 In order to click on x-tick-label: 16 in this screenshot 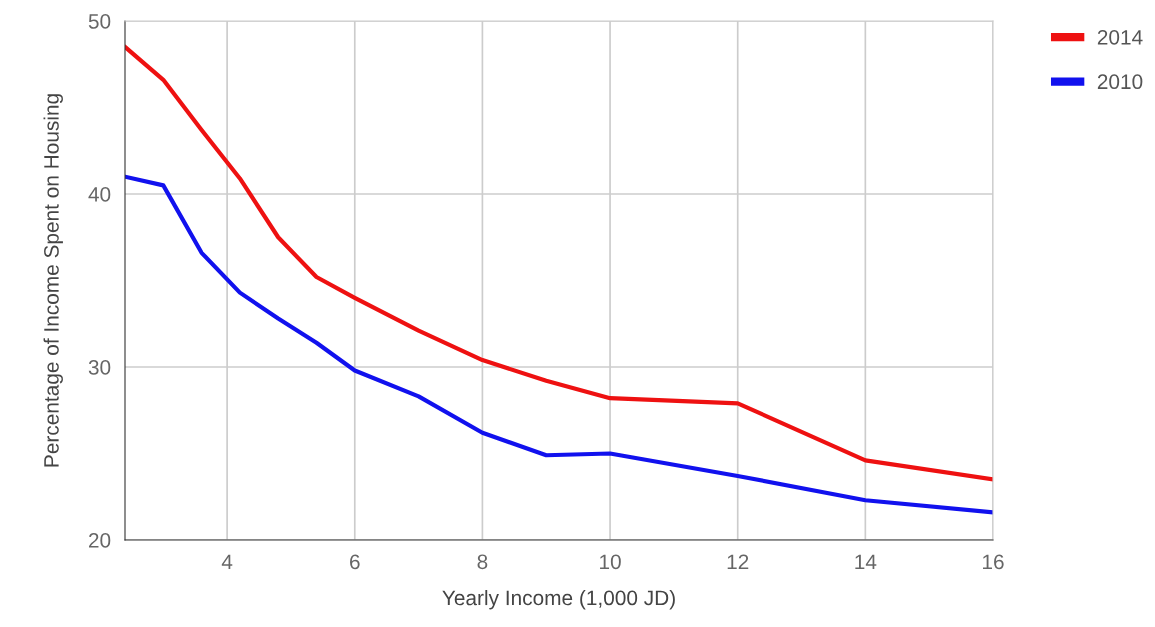, I will do `click(993, 562)`.